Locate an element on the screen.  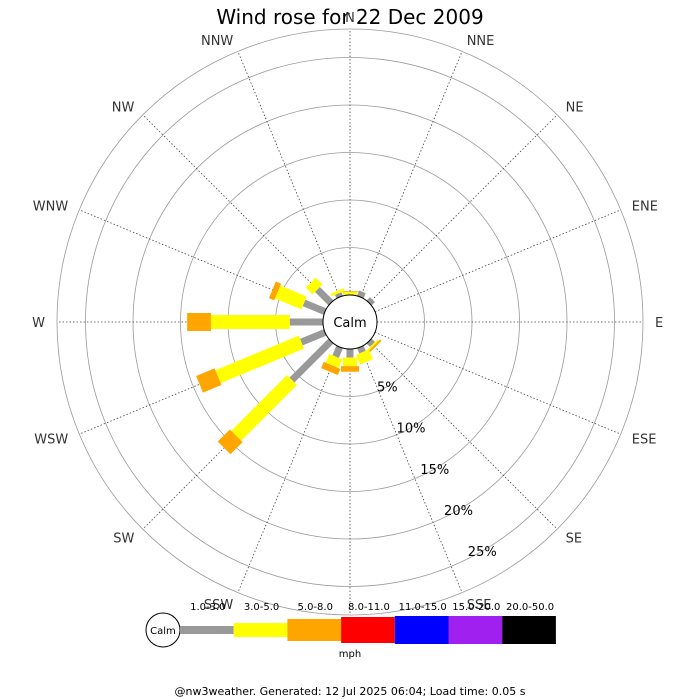
calm-circle is located at coordinates (350, 322).